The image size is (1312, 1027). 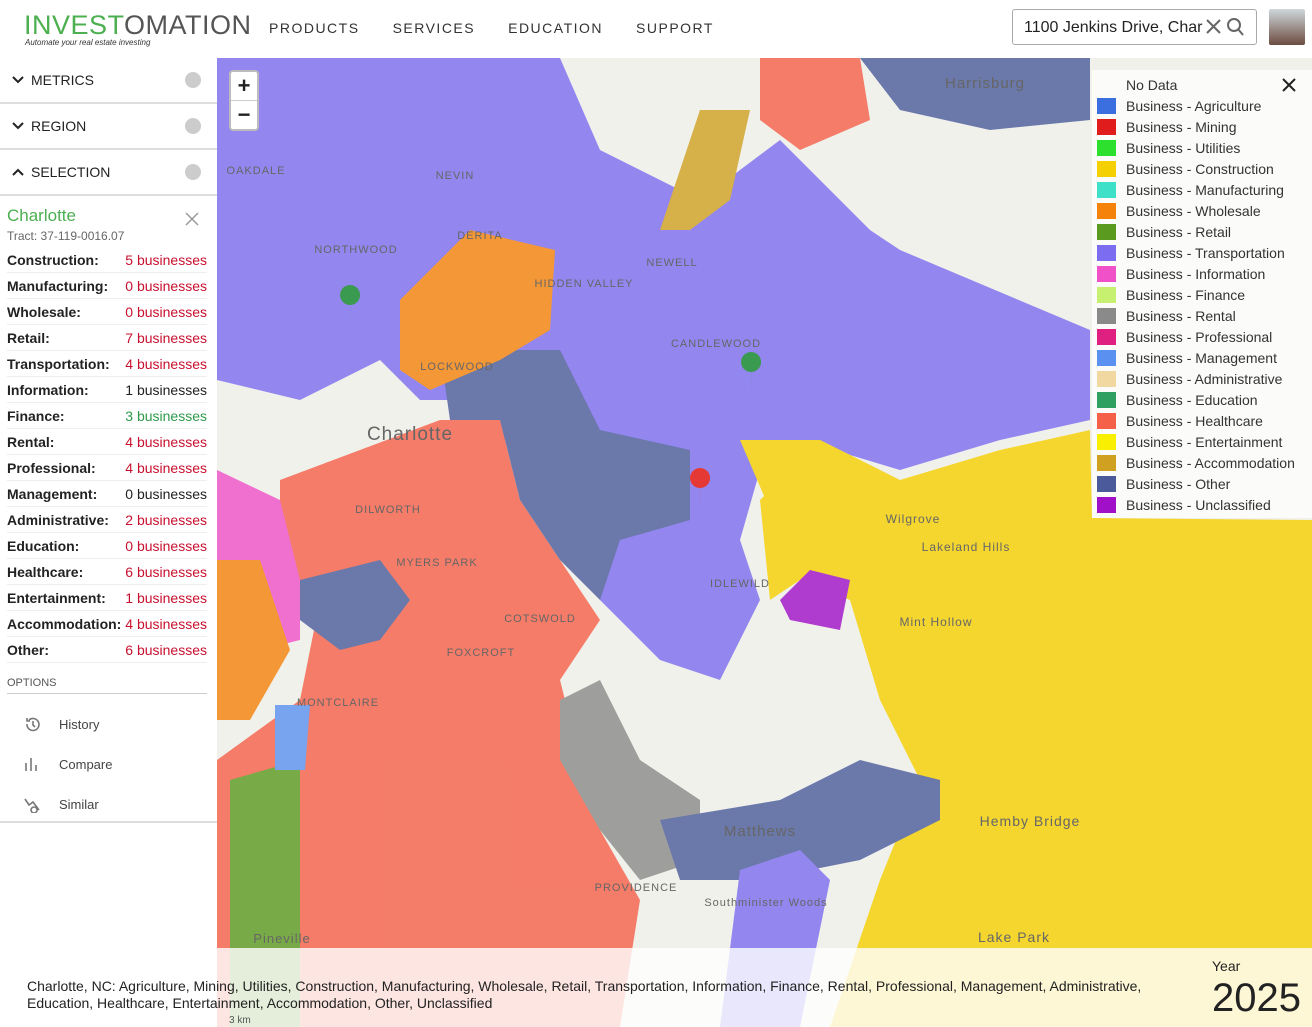 I want to click on legend-item: Business - Transportation, so click(x=1202, y=252).